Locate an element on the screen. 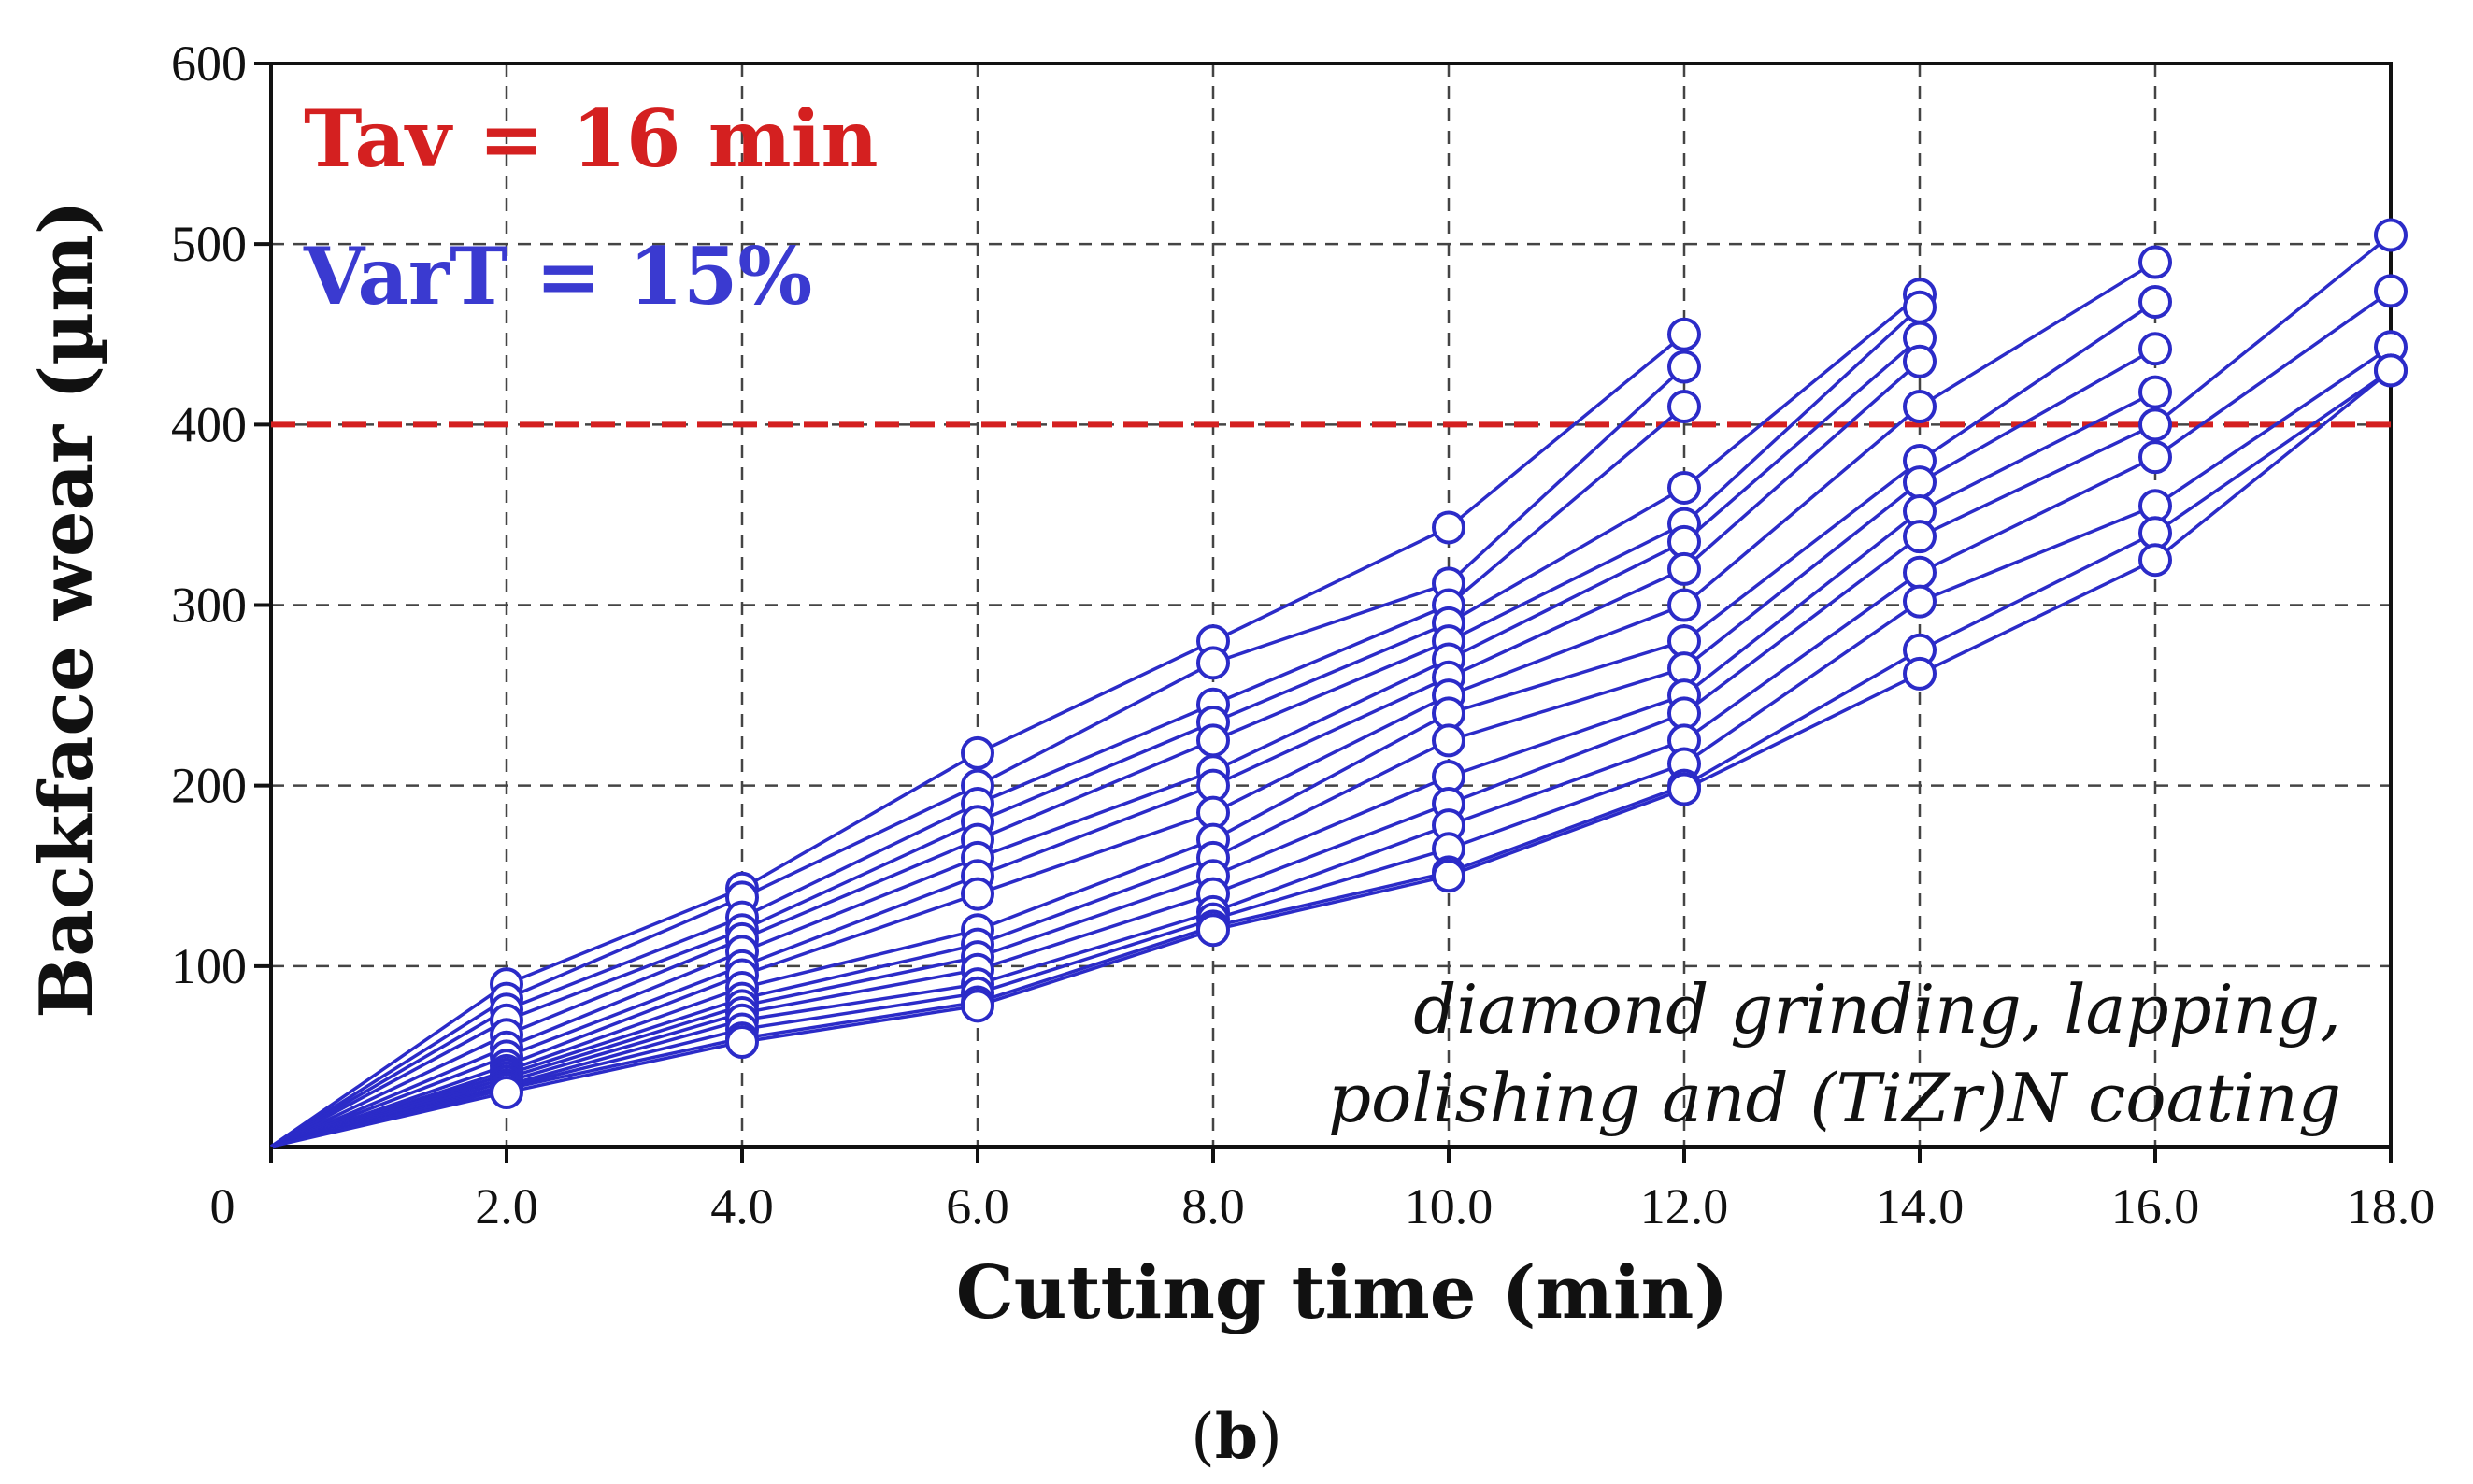 This screenshot has width=2473, height=1484. x-tick-label: 12.0 is located at coordinates (1684, 1206).